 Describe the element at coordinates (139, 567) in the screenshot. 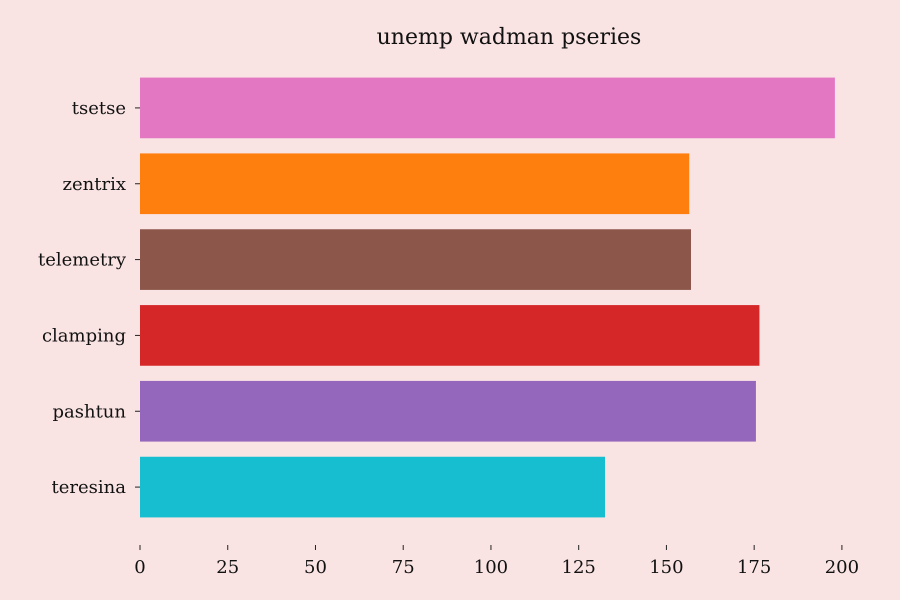

I see `x-tick-label-0: 0` at that location.